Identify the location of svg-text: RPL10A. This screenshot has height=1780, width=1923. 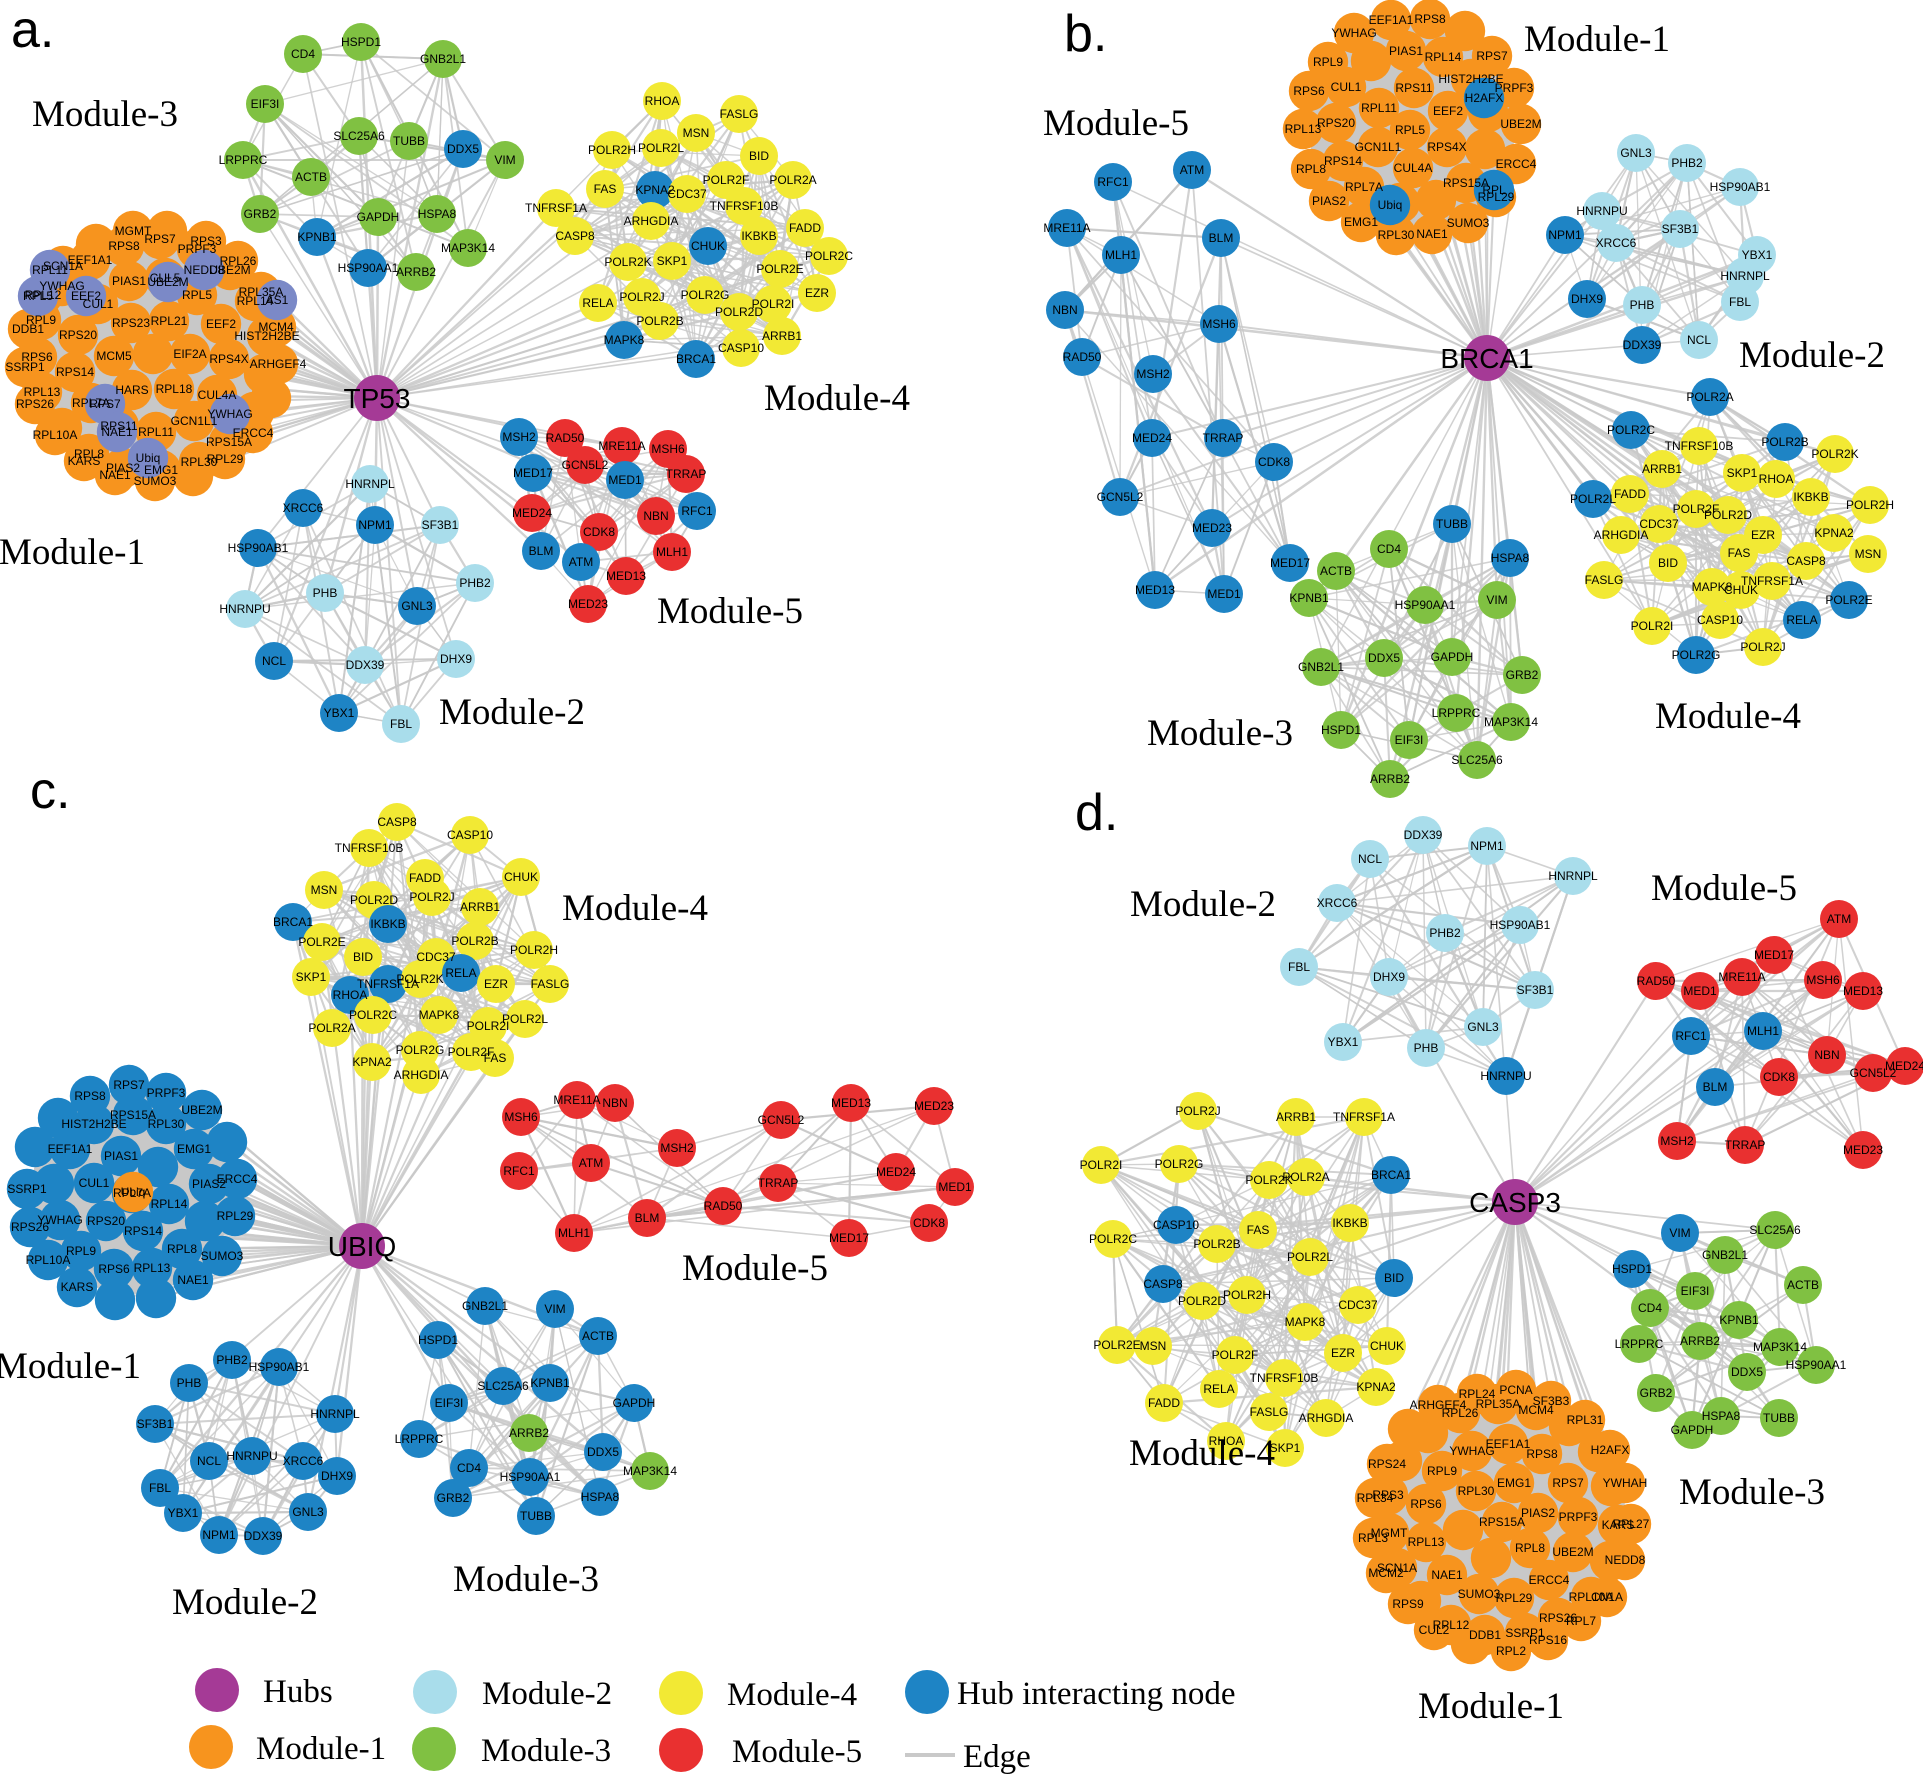
(55, 435).